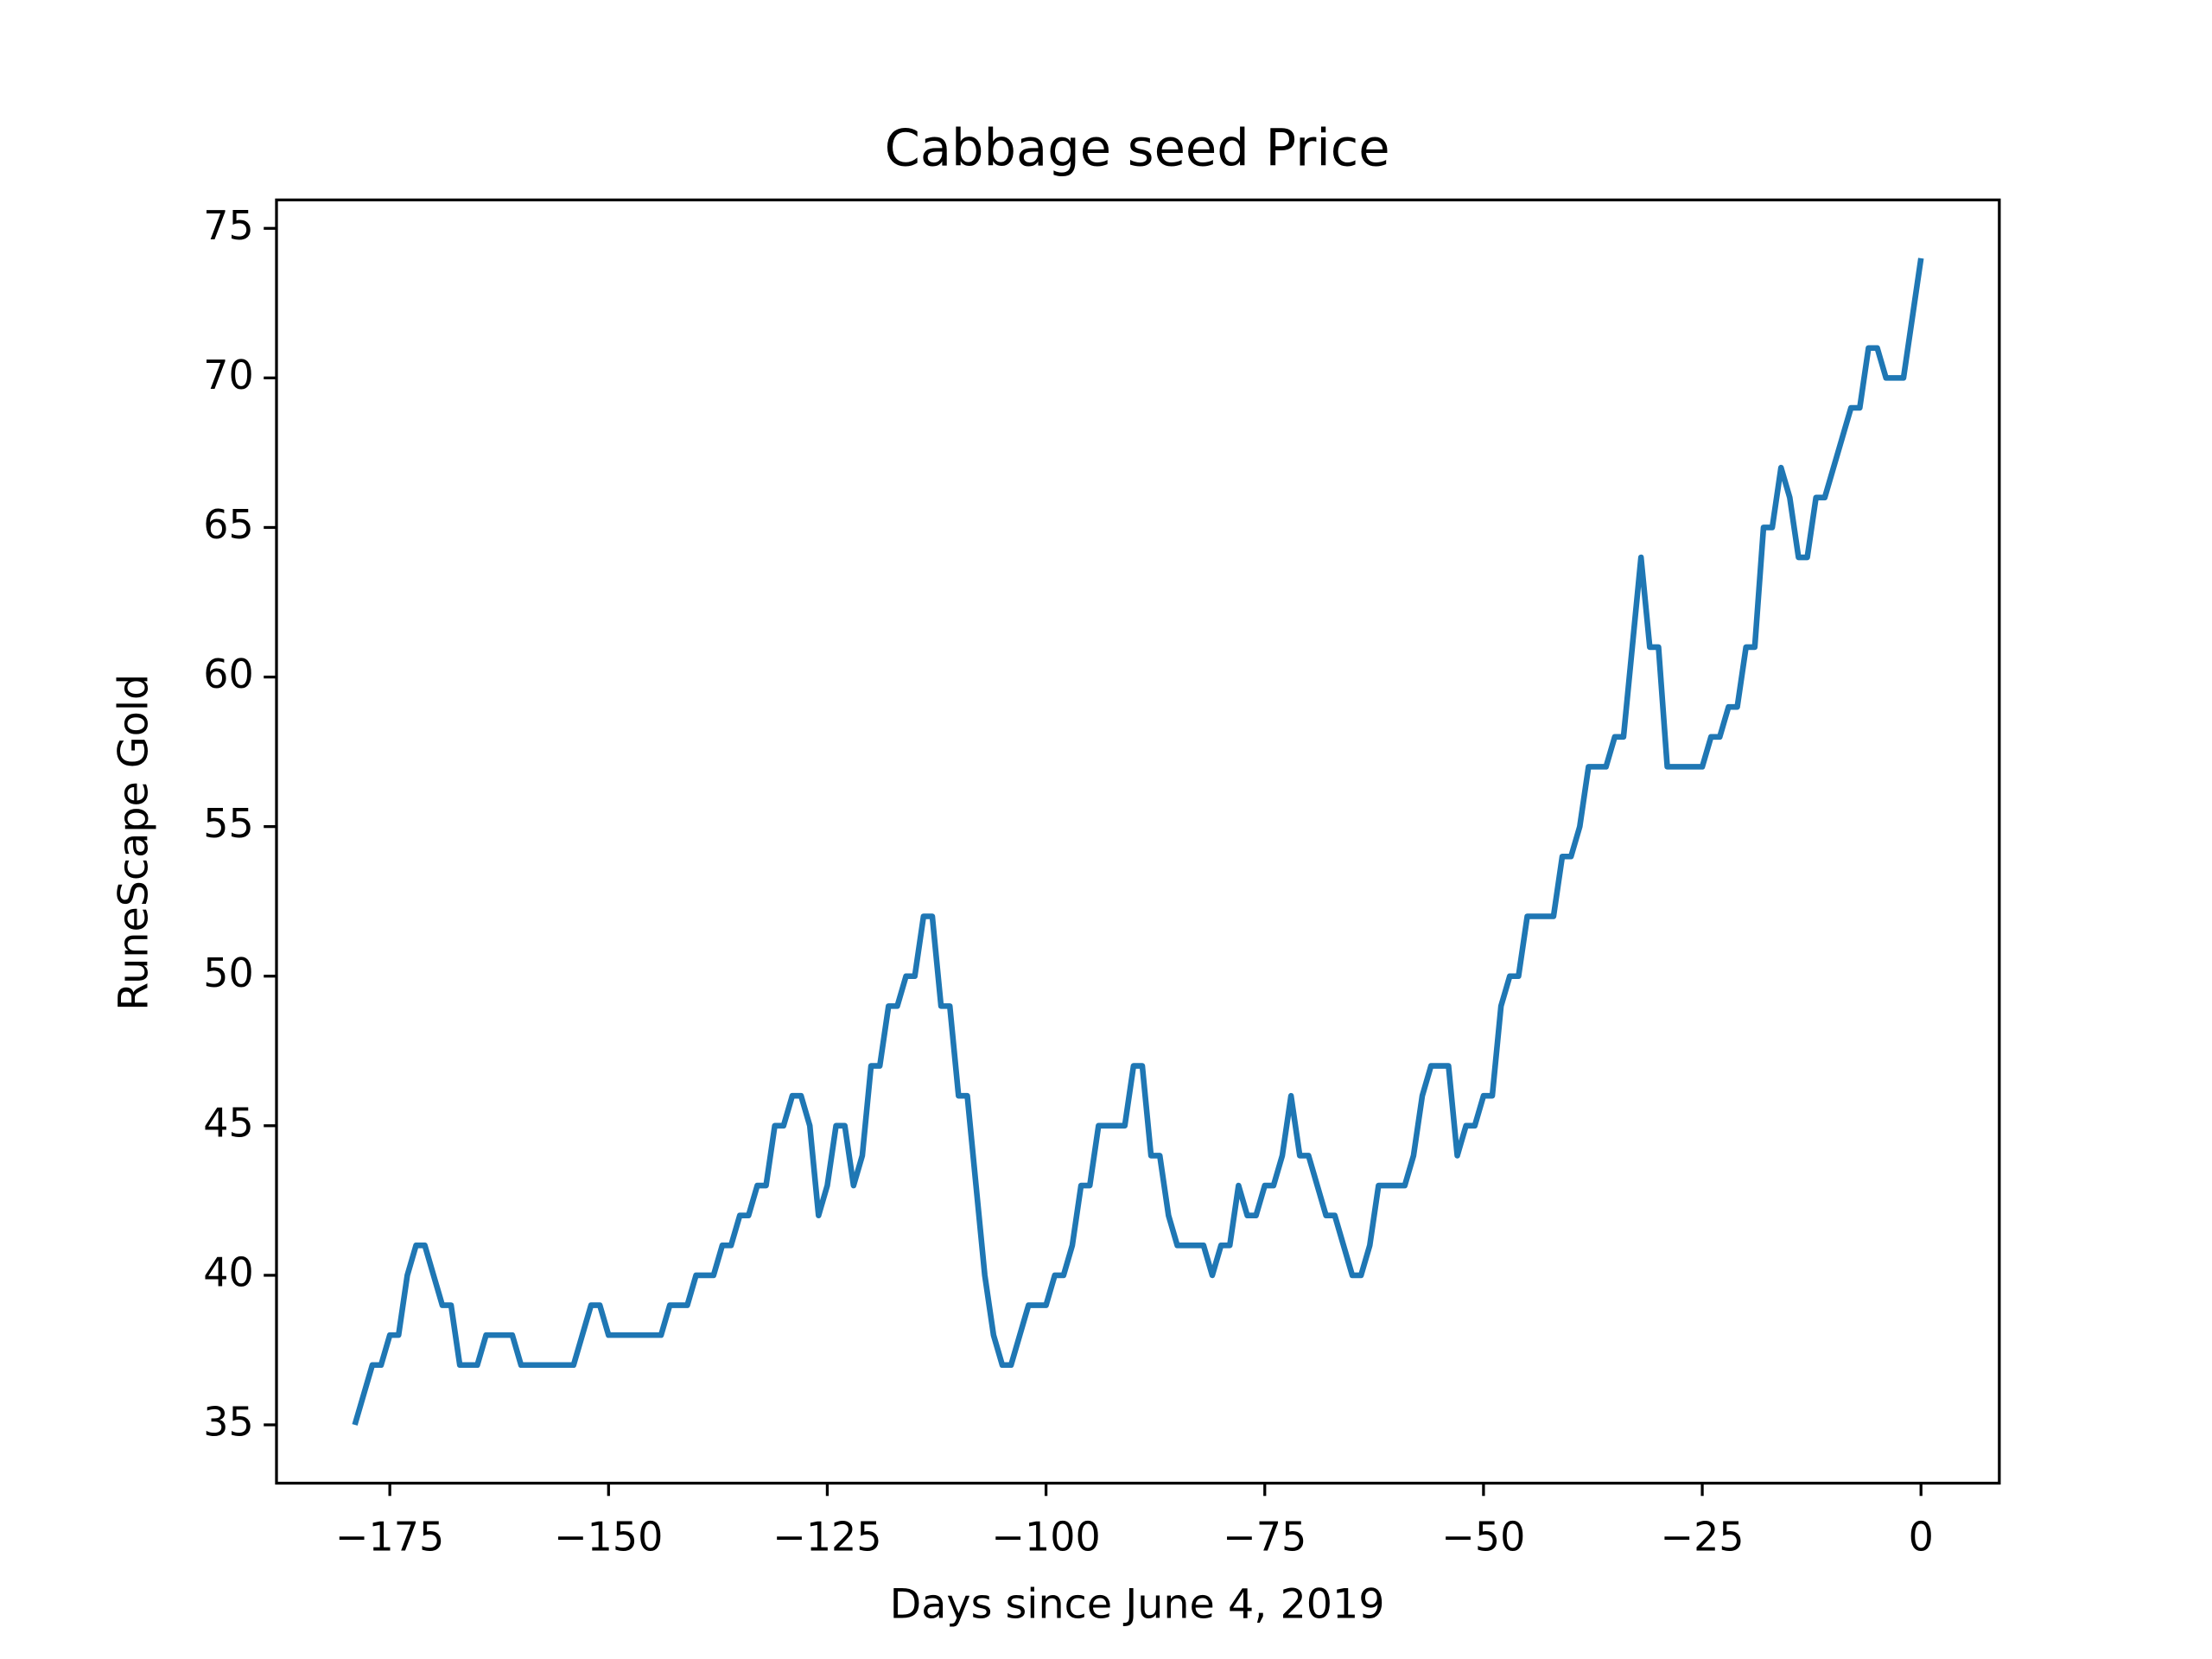  Describe the element at coordinates (134, 842) in the screenshot. I see `y-axis-label: RuneScape Gold` at that location.